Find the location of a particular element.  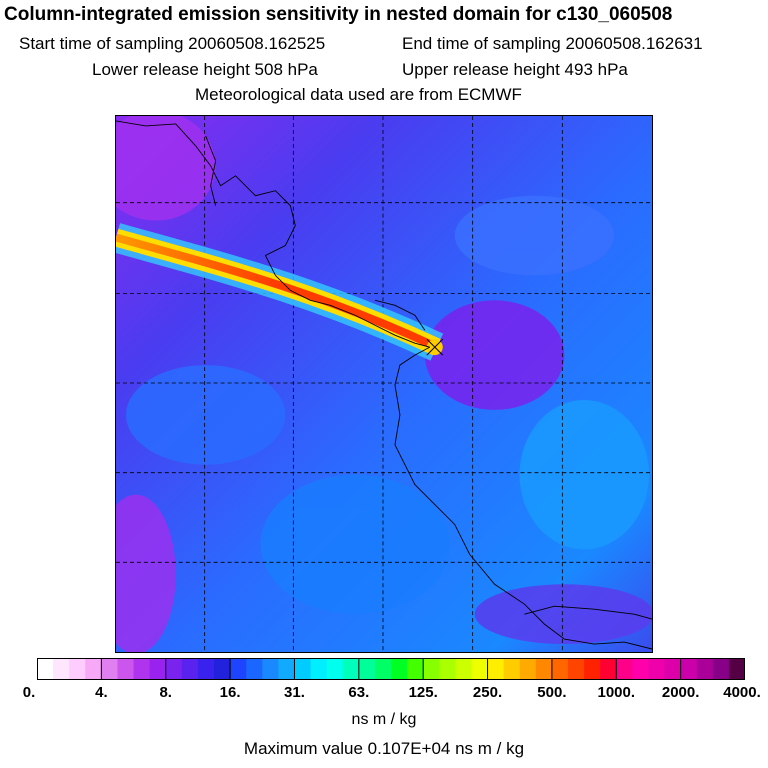

units-label: ns m / kg is located at coordinates (384, 719).